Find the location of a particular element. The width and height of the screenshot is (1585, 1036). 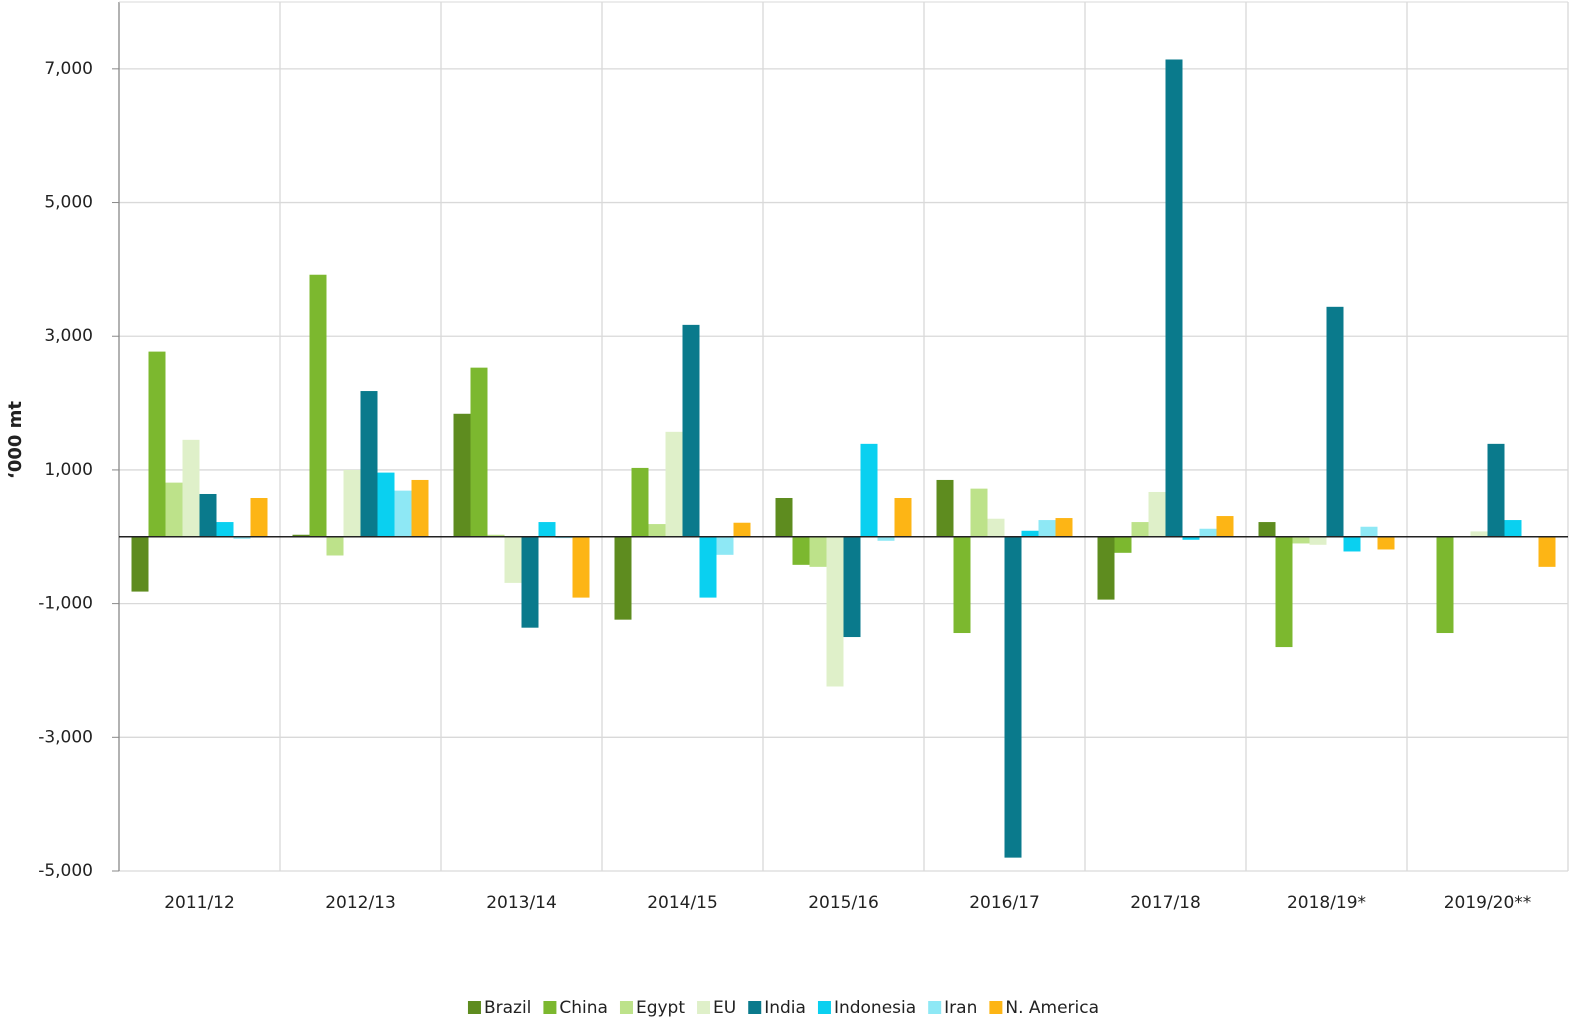

legend-label: India is located at coordinates (785, 1008).